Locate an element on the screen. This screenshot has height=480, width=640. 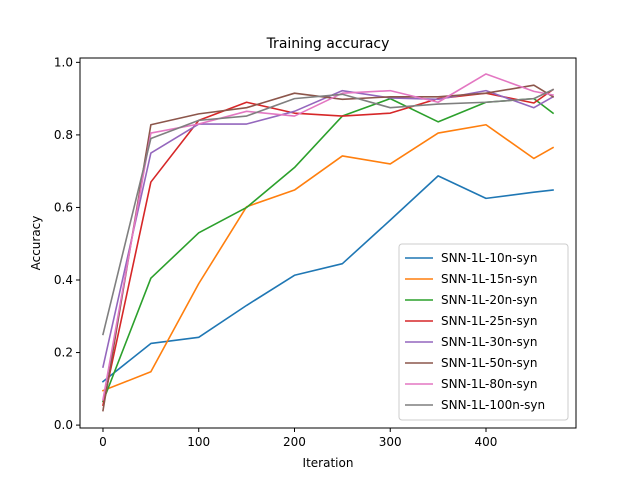
legend-label-2: SNN-1L-20n-syn is located at coordinates (489, 300).